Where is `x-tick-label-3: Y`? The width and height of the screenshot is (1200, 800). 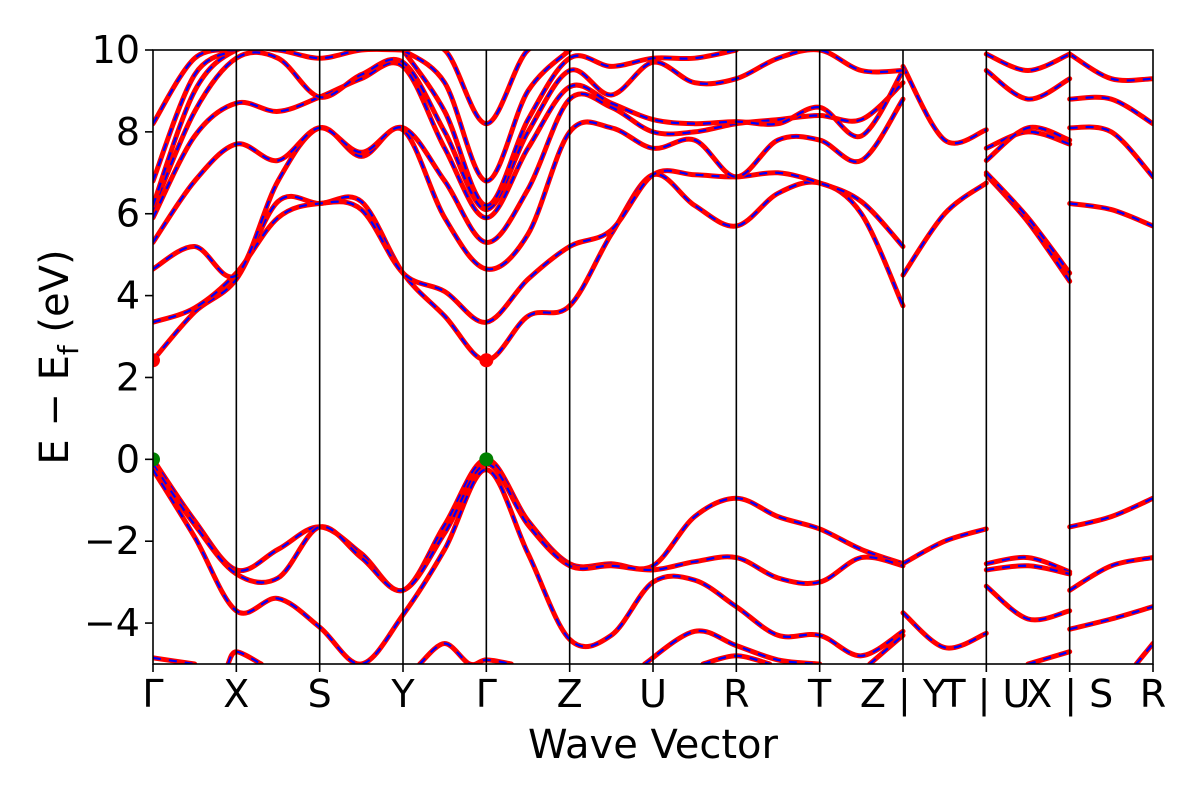 x-tick-label-3: Y is located at coordinates (402, 694).